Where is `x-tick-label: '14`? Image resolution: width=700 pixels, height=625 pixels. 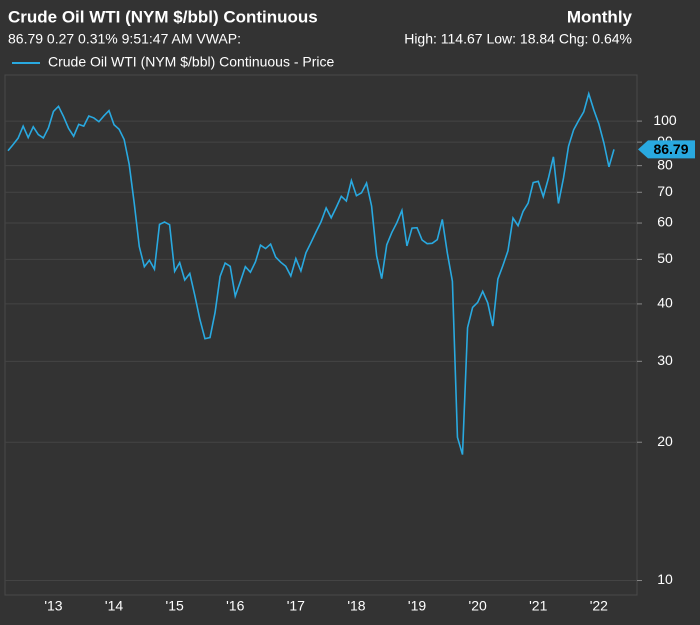 x-tick-label: '14 is located at coordinates (114, 606).